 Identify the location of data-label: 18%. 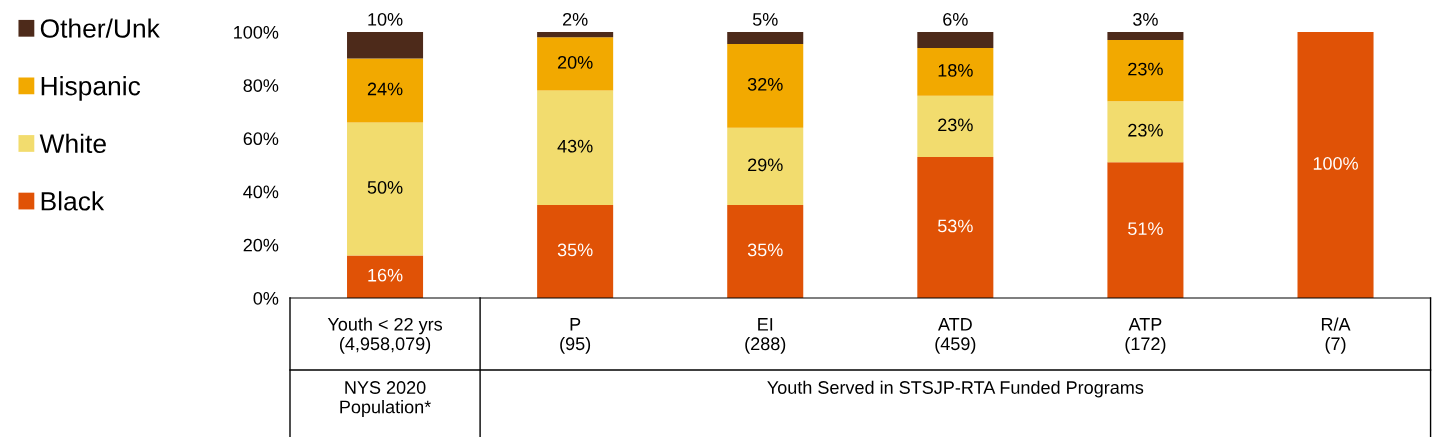
(955, 70).